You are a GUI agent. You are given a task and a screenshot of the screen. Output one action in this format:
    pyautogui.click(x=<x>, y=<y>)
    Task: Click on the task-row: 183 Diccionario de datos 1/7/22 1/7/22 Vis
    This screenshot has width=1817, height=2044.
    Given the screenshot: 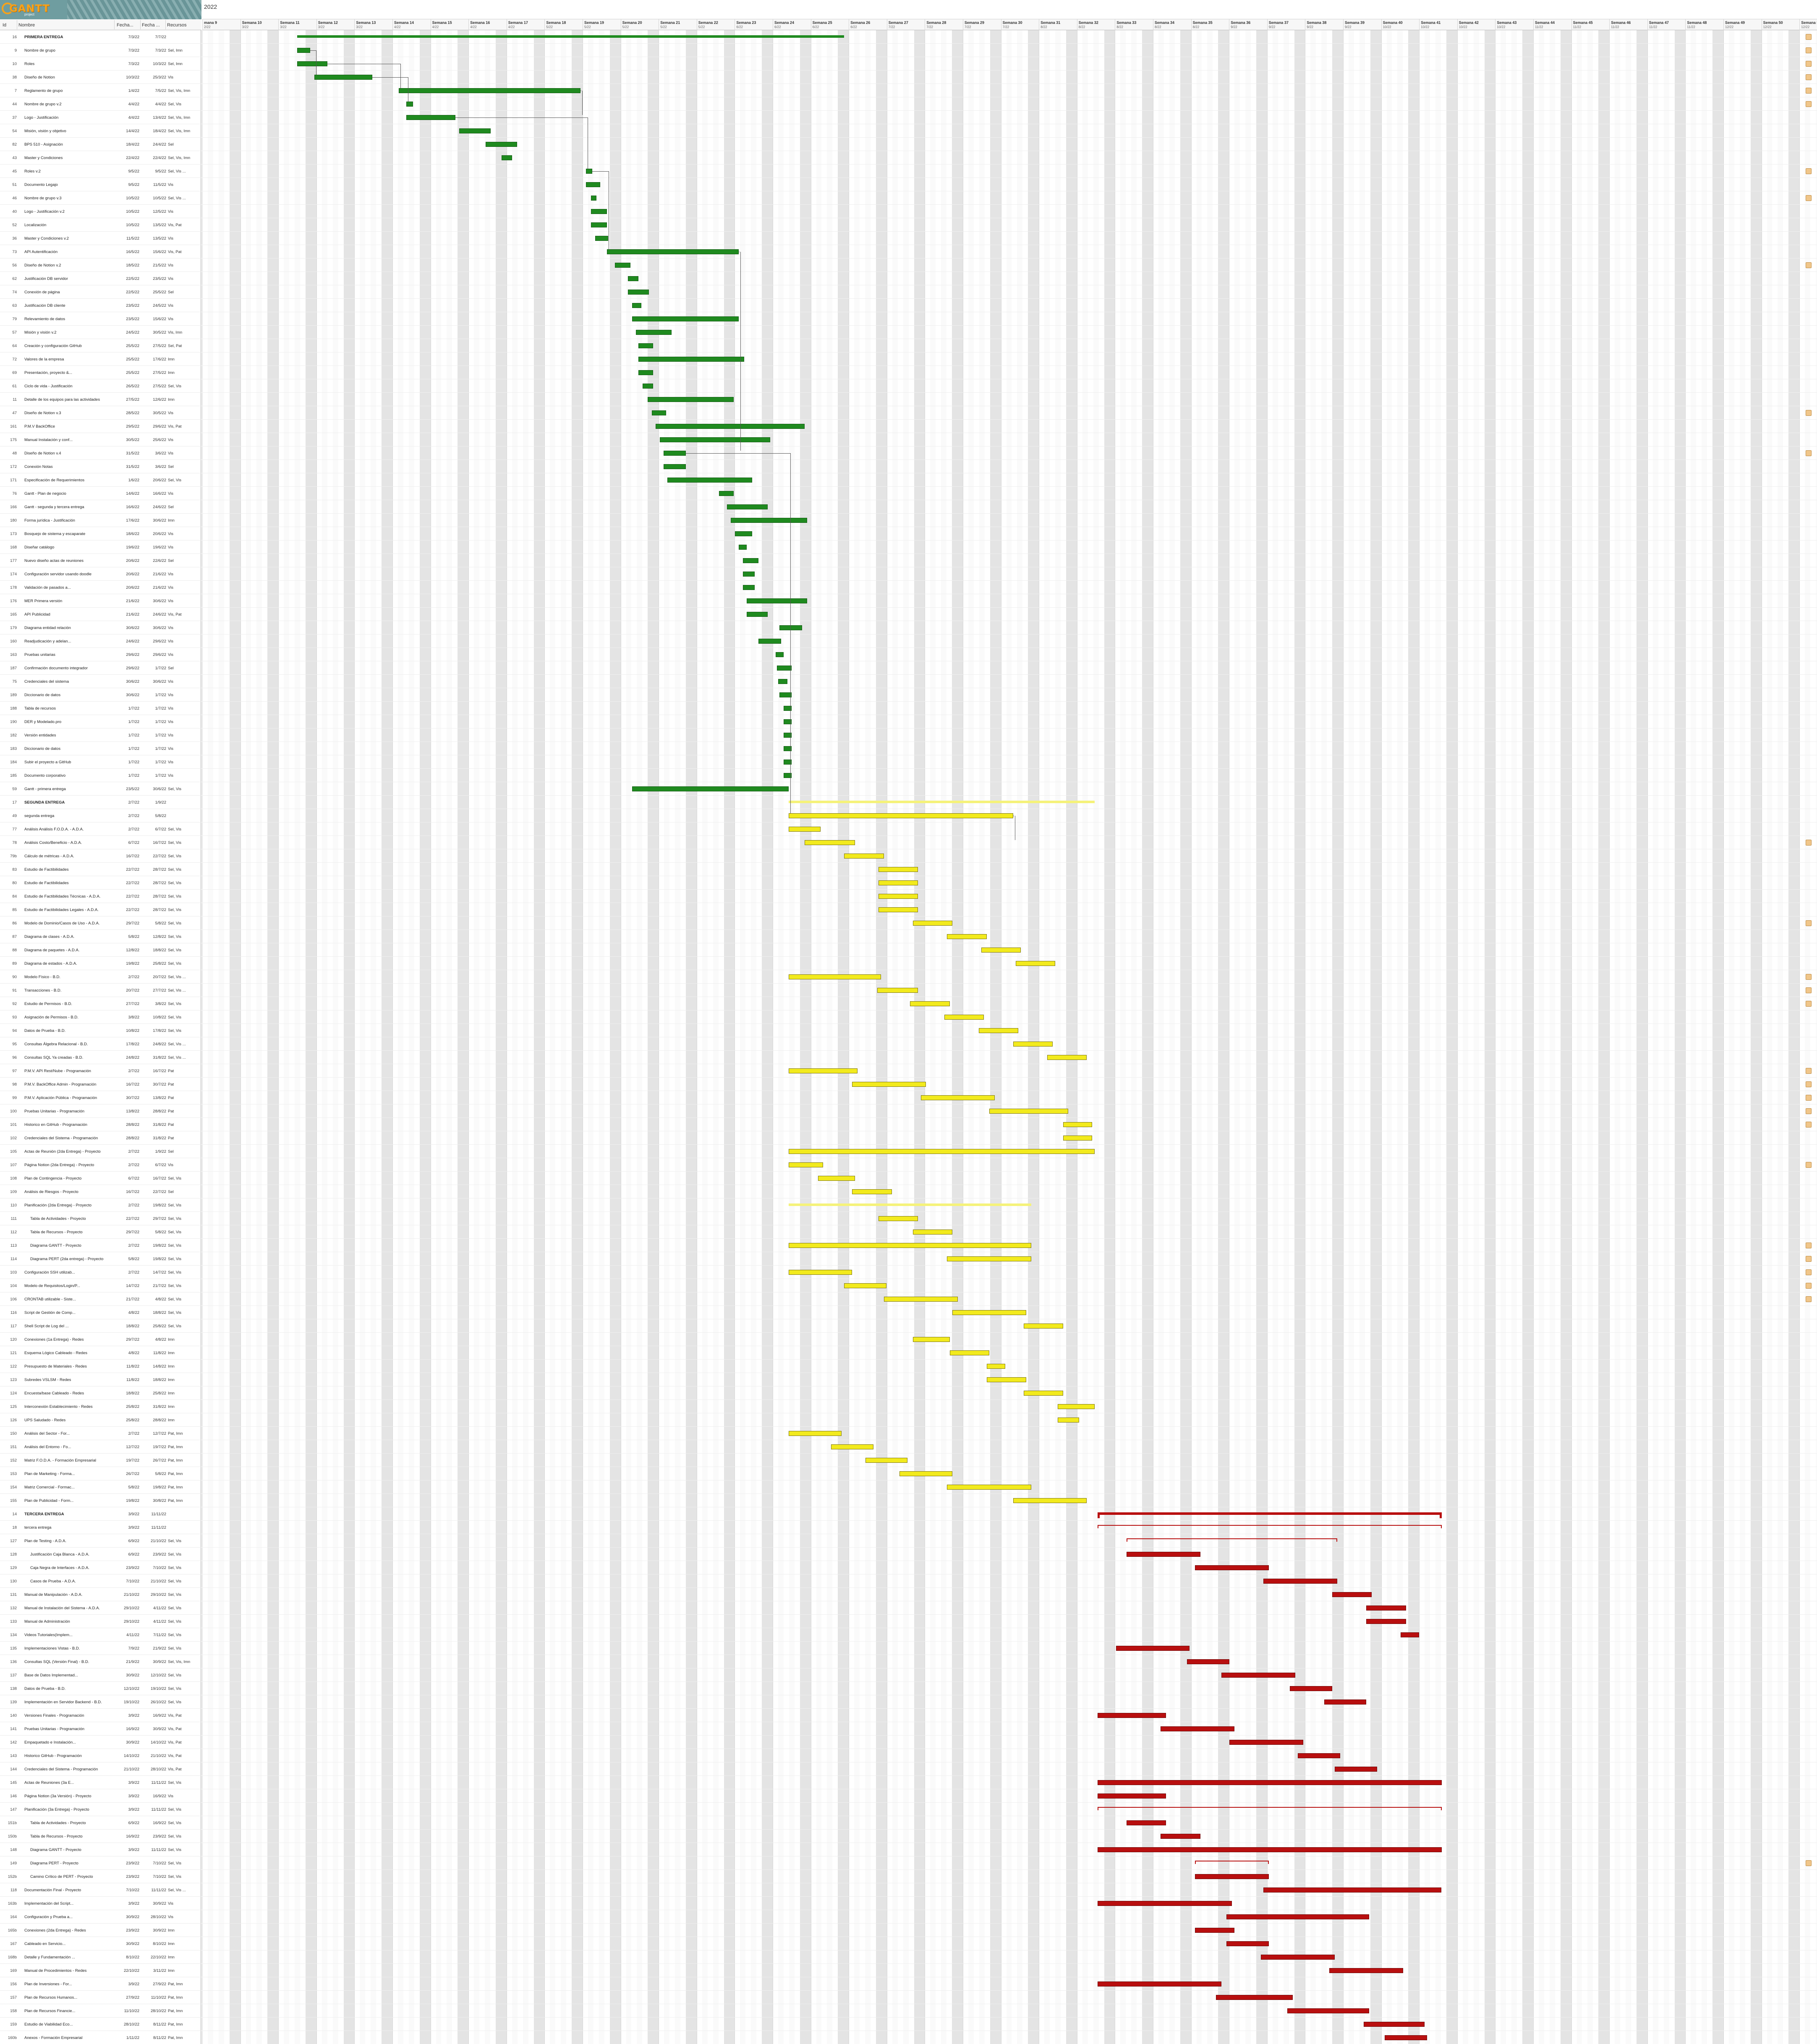 What is the action you would take?
    pyautogui.click(x=100, y=749)
    